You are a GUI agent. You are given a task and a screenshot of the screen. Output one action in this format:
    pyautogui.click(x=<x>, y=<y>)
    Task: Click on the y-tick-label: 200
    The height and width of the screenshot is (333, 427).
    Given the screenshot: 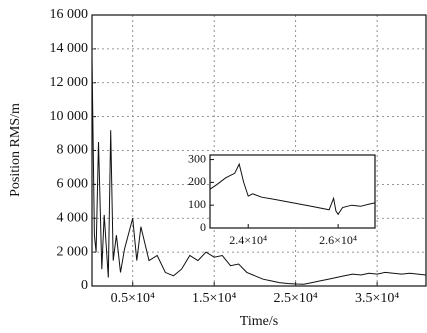 What is the action you would take?
    pyautogui.click(x=197, y=181)
    